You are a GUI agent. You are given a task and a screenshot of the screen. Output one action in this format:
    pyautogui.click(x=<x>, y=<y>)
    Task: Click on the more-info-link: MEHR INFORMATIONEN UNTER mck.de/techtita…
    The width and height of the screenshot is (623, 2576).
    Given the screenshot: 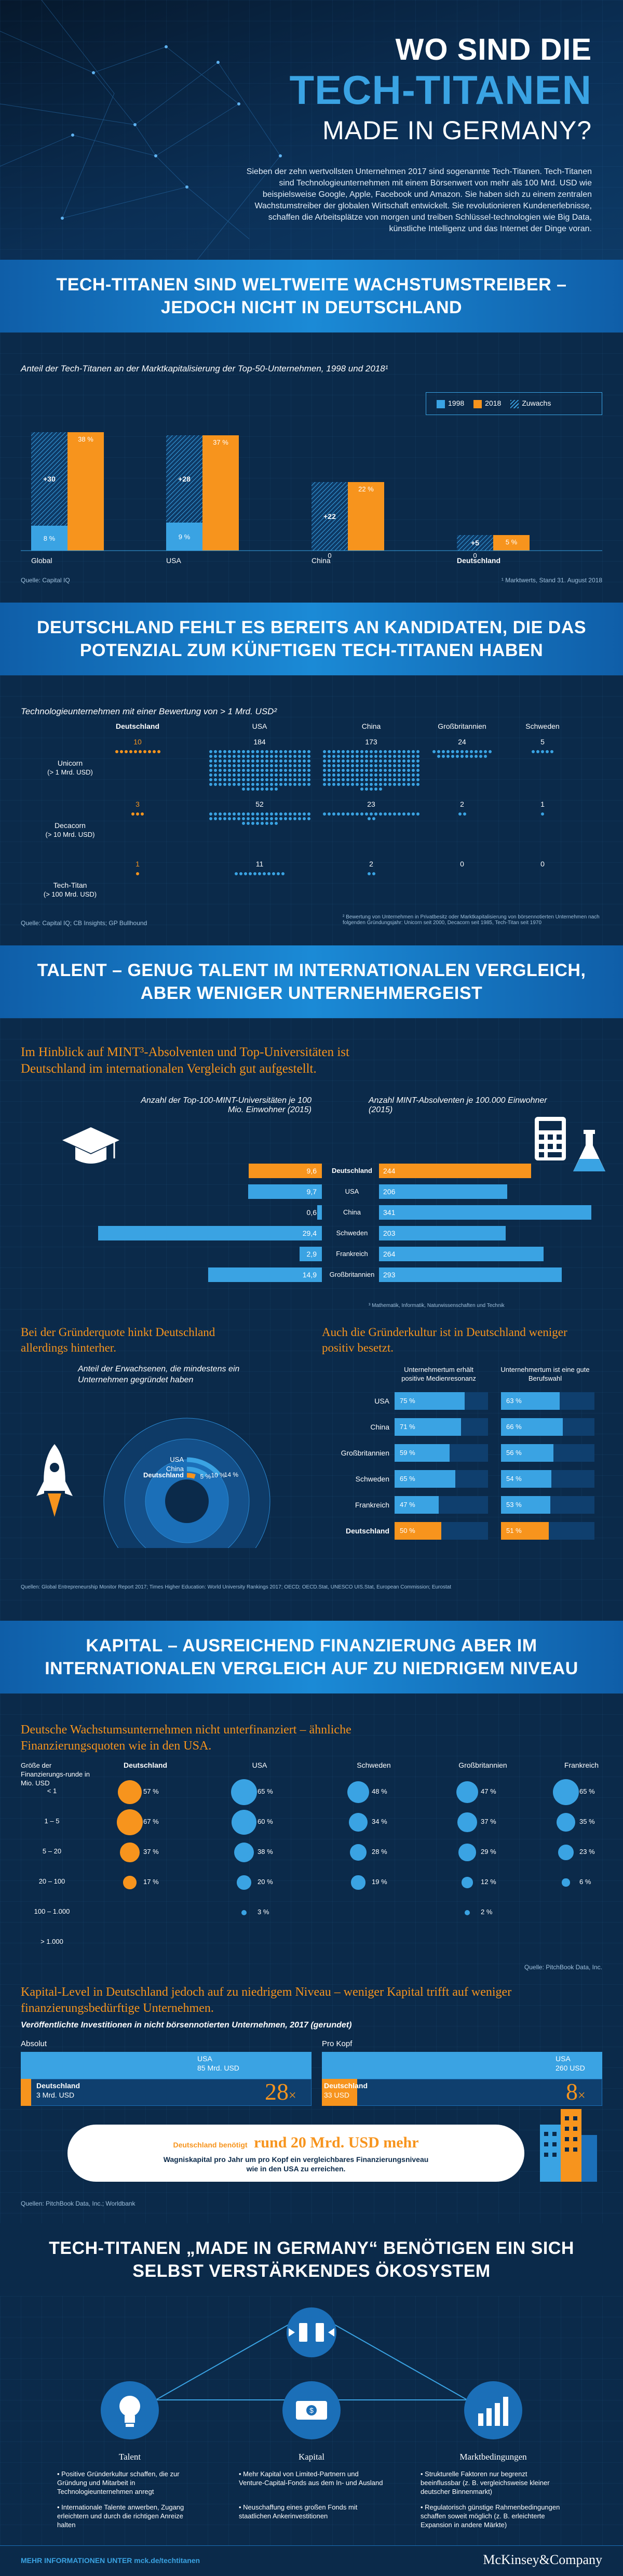 What is the action you would take?
    pyautogui.click(x=111, y=2560)
    